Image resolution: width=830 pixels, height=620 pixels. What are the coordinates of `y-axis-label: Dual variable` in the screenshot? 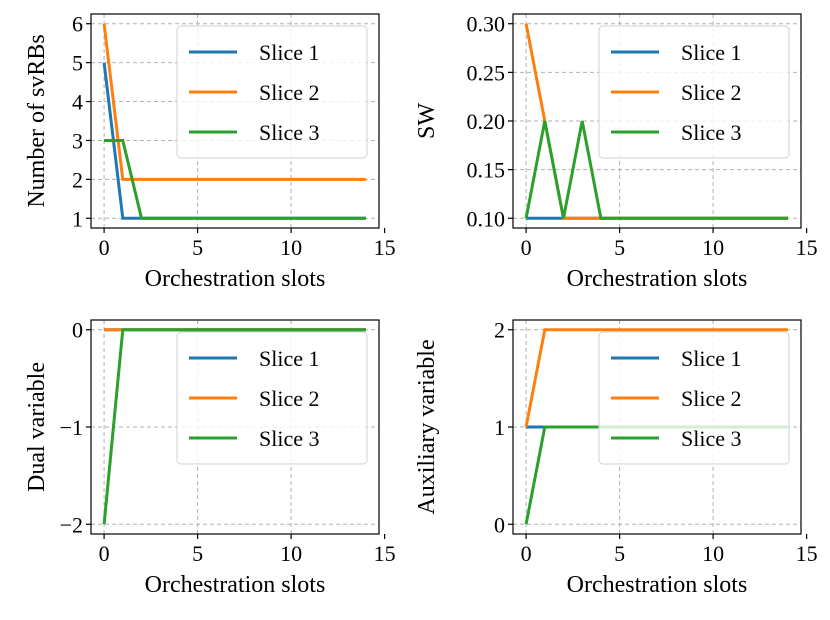 It's located at (37, 427).